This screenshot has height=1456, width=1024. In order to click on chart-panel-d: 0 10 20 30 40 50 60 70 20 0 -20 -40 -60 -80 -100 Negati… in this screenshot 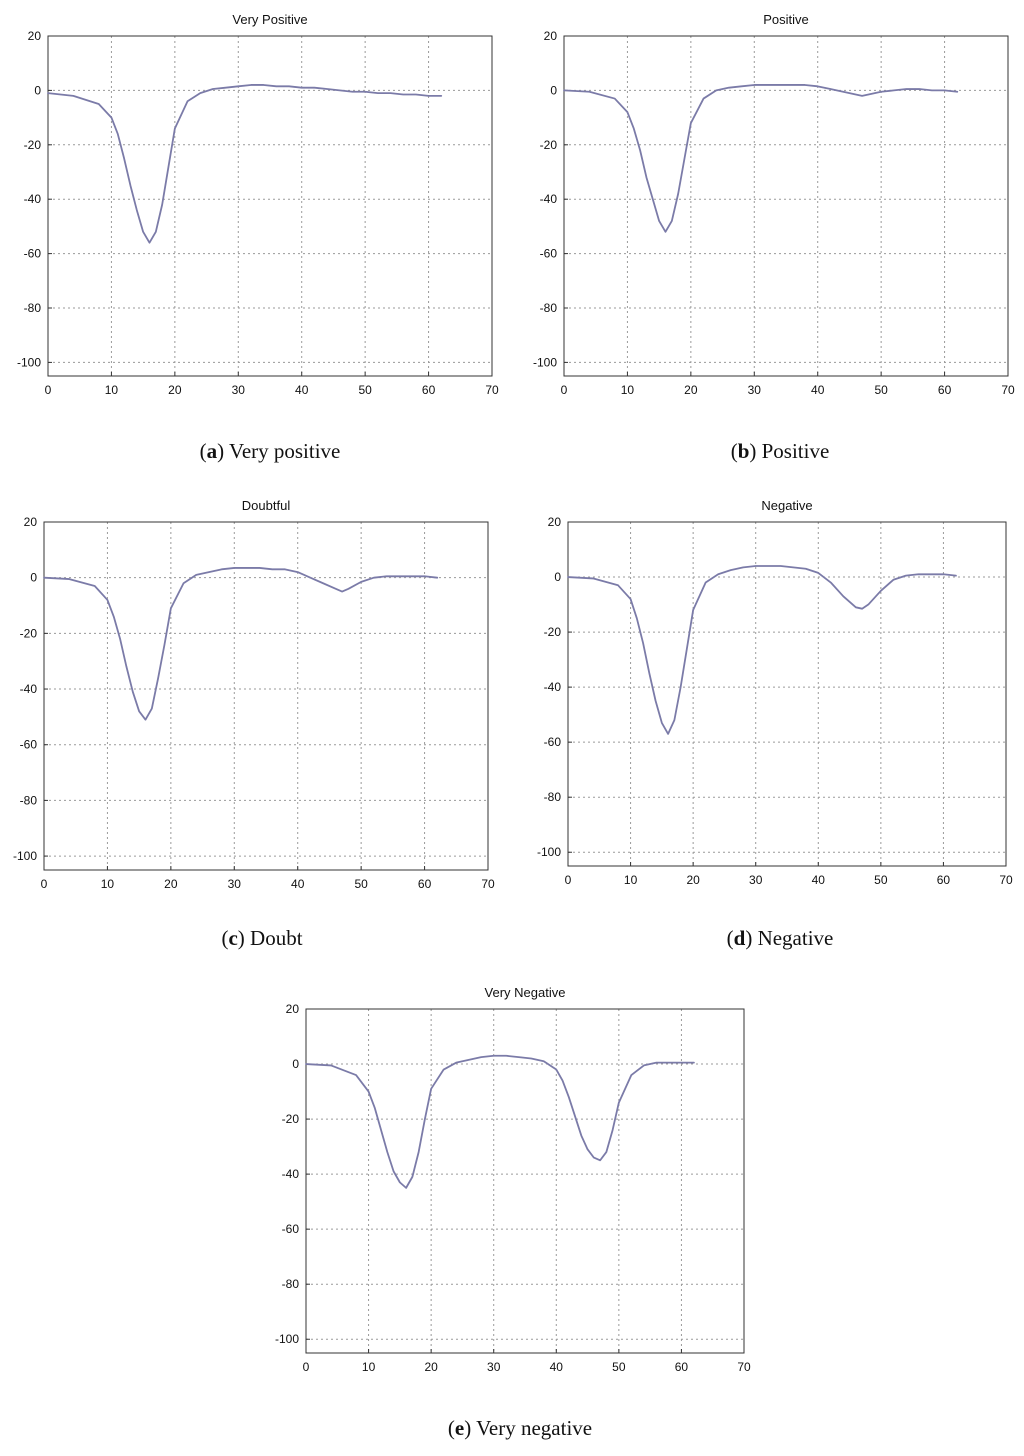, I will do `click(766, 688)`.